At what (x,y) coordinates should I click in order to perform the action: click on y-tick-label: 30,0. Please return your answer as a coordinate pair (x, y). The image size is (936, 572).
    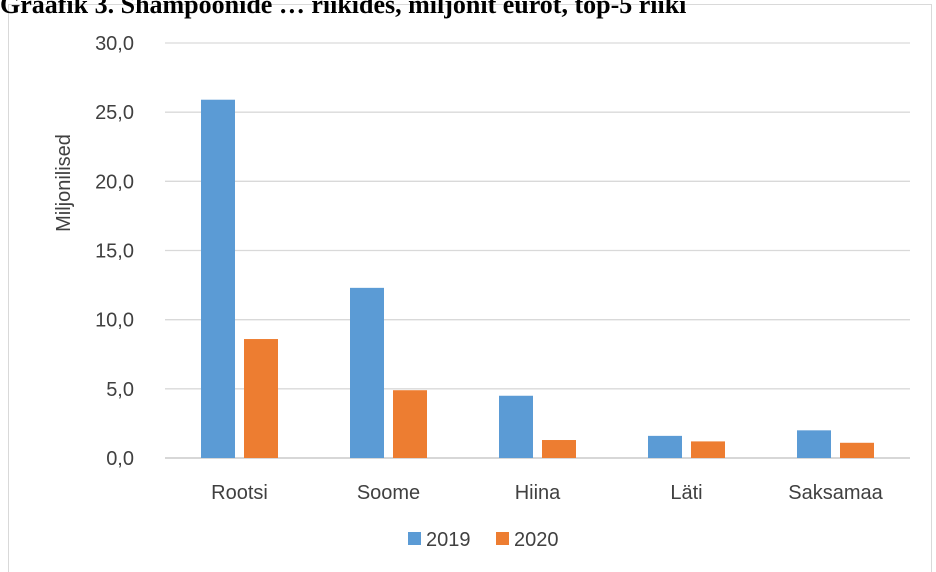
    Looking at the image, I should click on (114, 44).